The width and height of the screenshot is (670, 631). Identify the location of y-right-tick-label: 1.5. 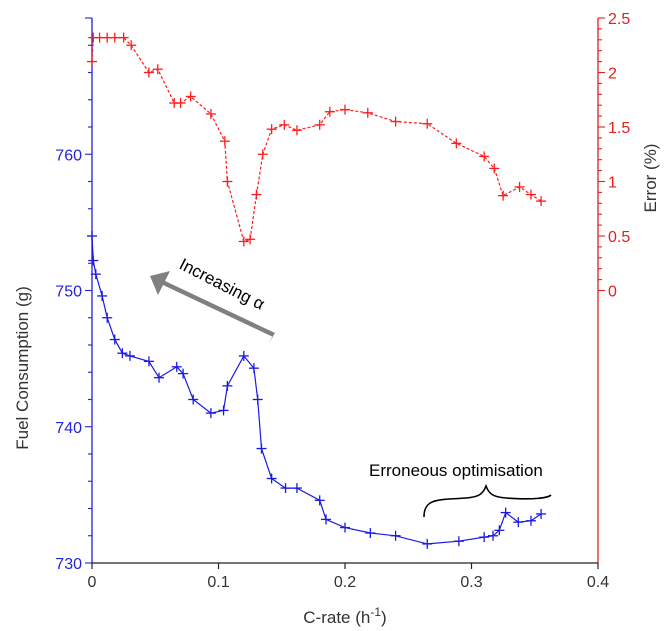
(619, 128).